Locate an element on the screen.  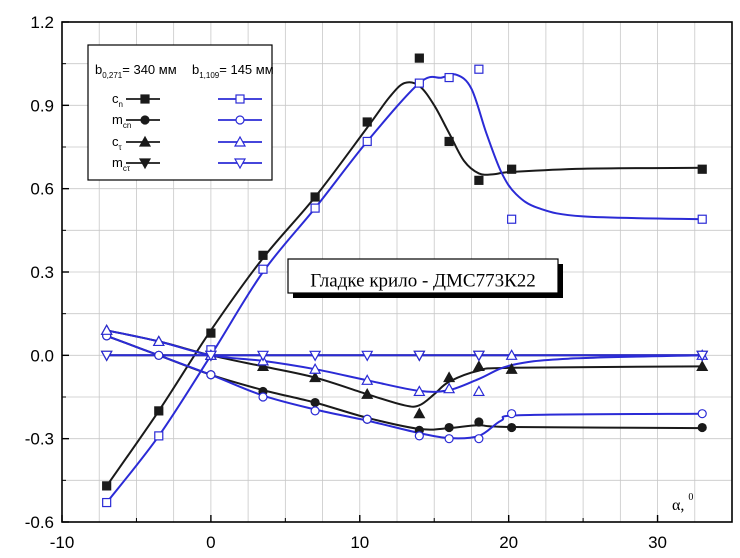
legend-label: cτ is located at coordinates (117, 143).